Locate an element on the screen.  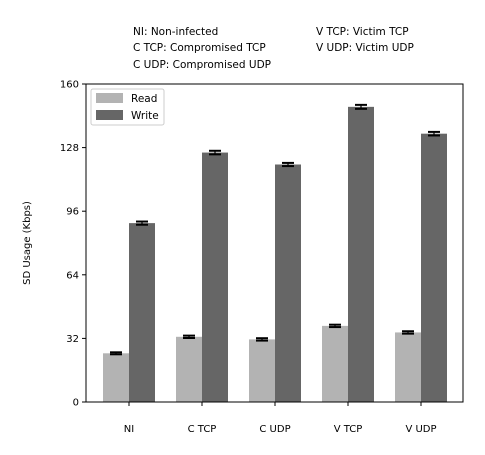
x-tick-label: C TCP is located at coordinates (202, 429).